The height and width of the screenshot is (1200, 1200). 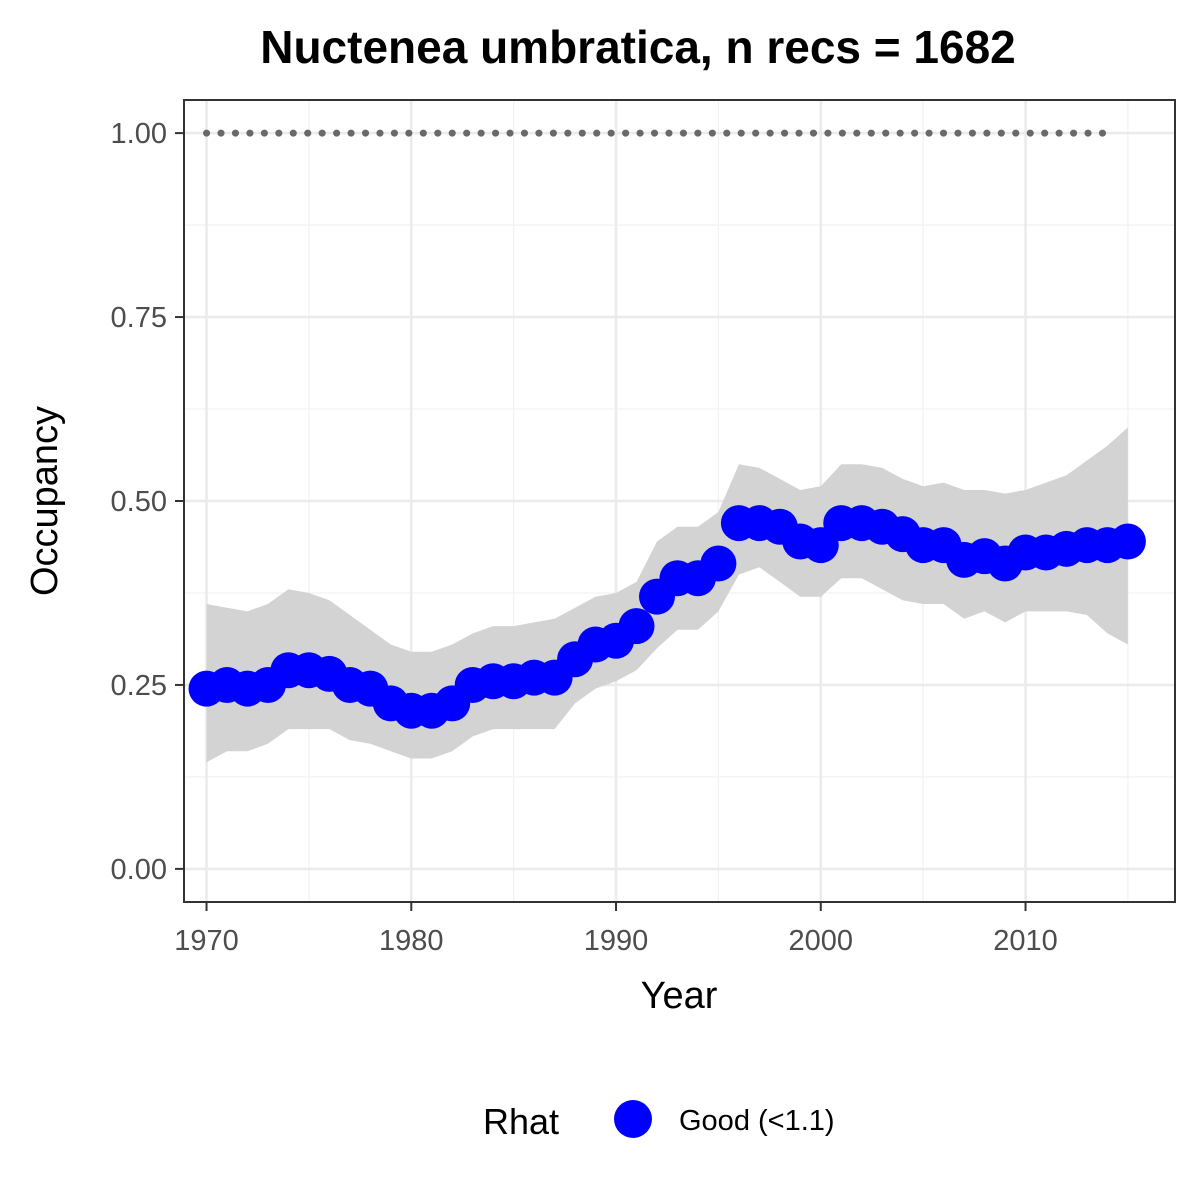 I want to click on x-axis-ticks: 1970 1980 1990 2000 2010, so click(x=616, y=929).